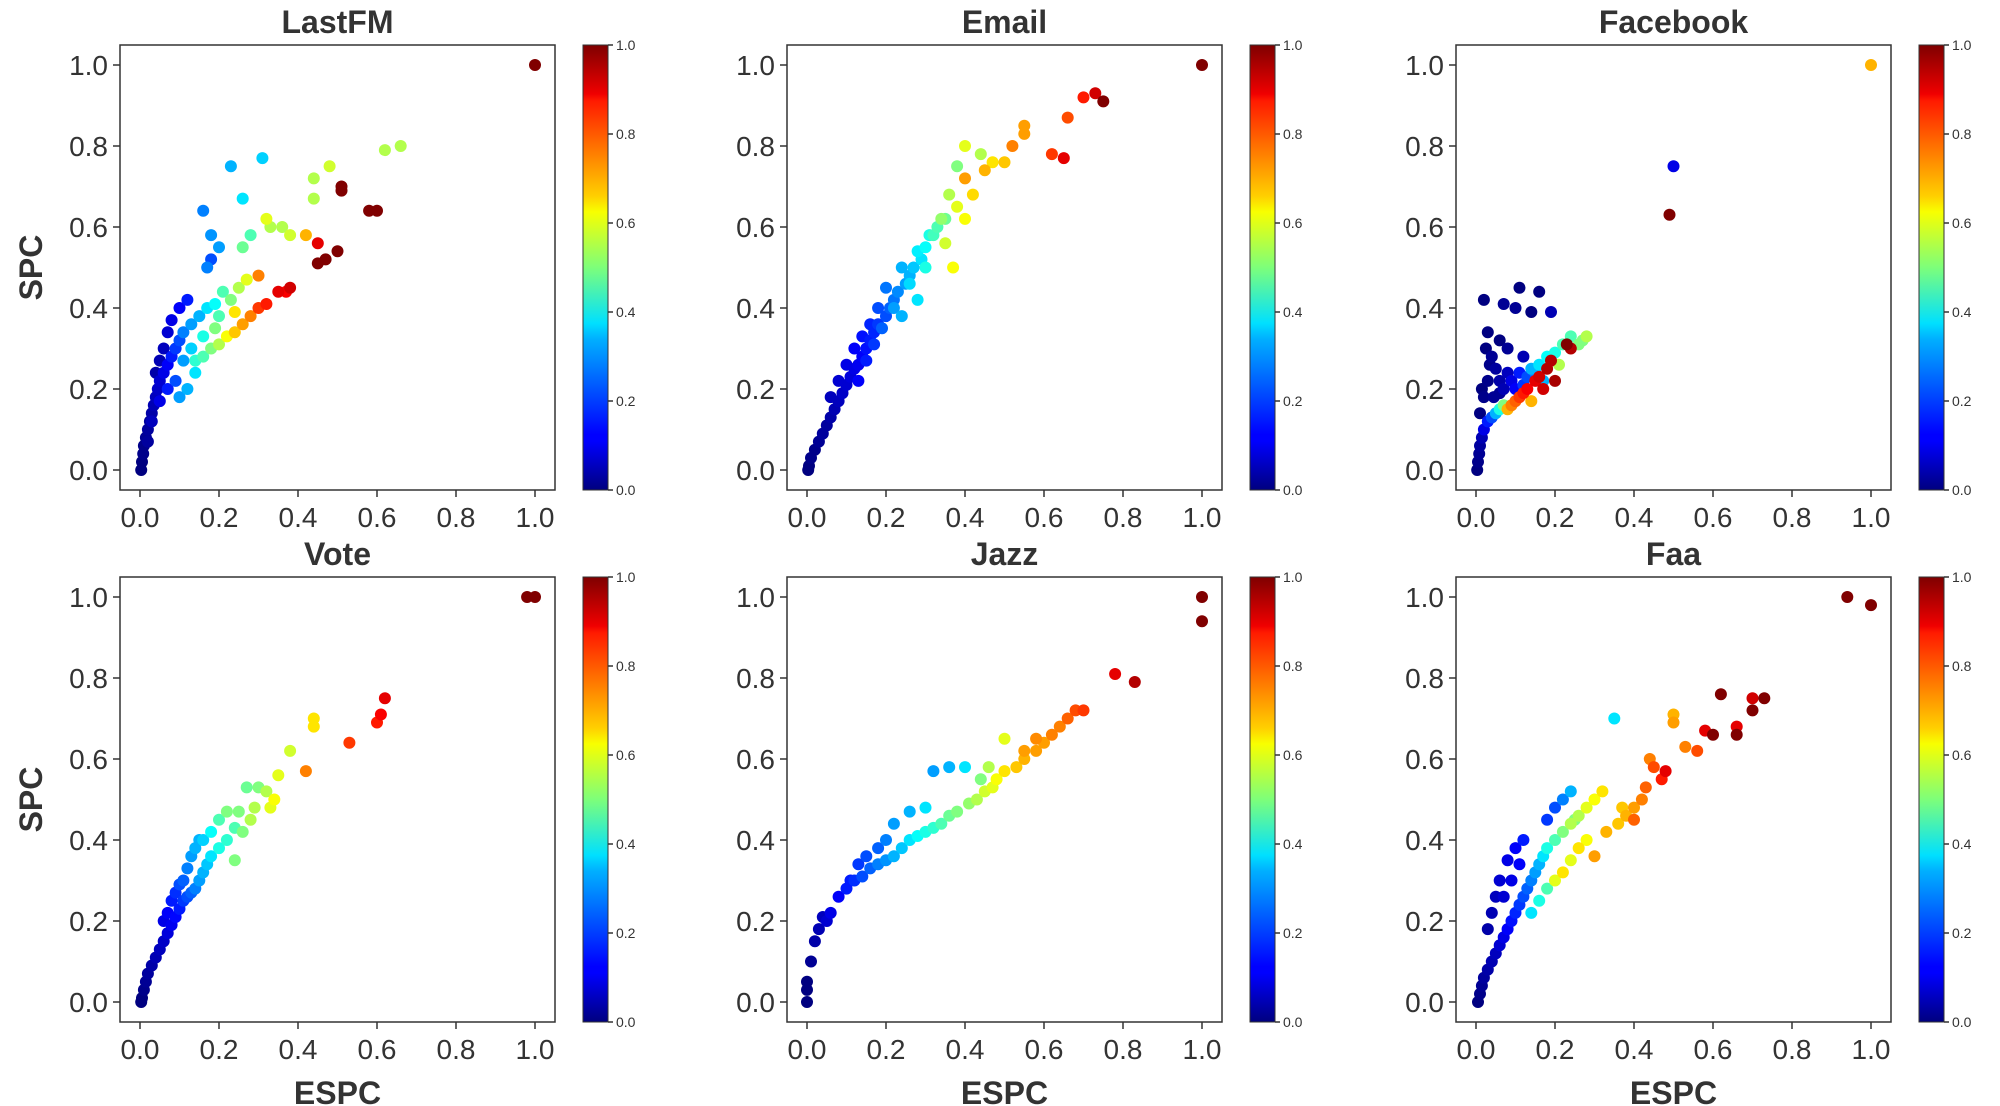 Image resolution: width=2000 pixels, height=1106 pixels. I want to click on panel-title: Facebook, so click(1674, 22).